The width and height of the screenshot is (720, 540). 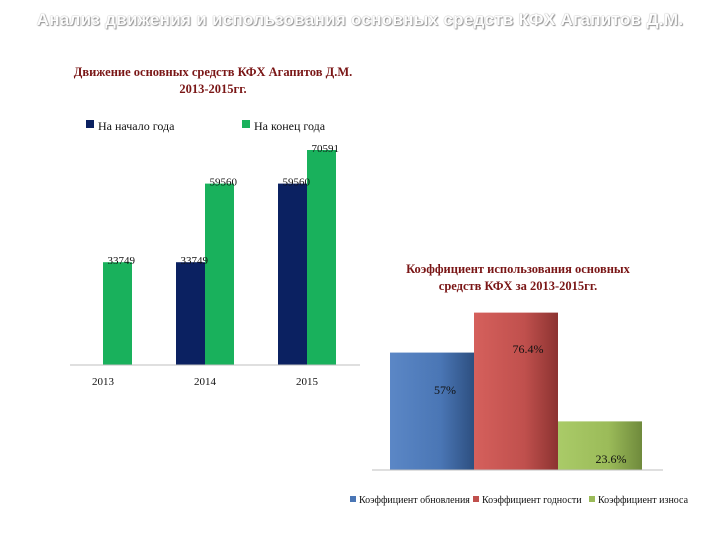 What do you see at coordinates (206, 126) in the screenshot?
I see `chart1-legend: На начало года На конец года` at bounding box center [206, 126].